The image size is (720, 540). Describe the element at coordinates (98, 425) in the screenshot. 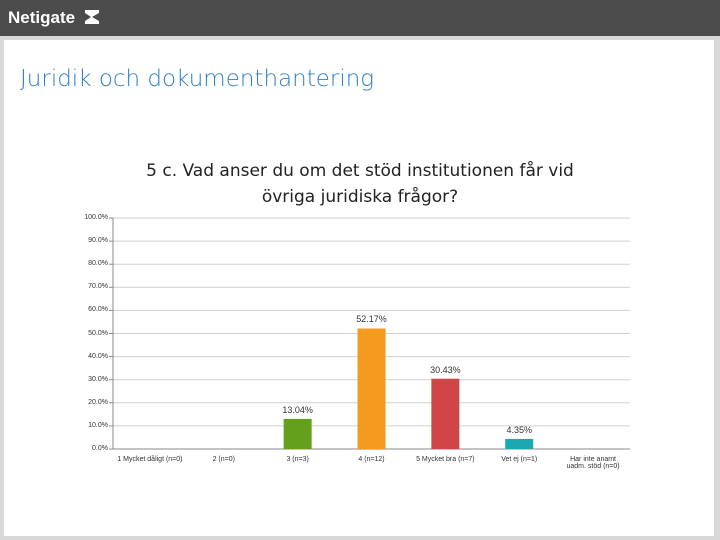

I see `y-tick-label: 10.0%` at that location.